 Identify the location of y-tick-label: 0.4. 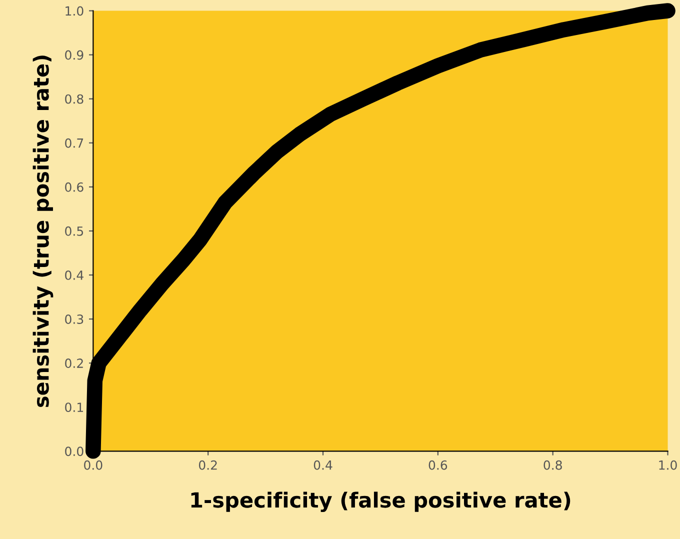
(74, 275).